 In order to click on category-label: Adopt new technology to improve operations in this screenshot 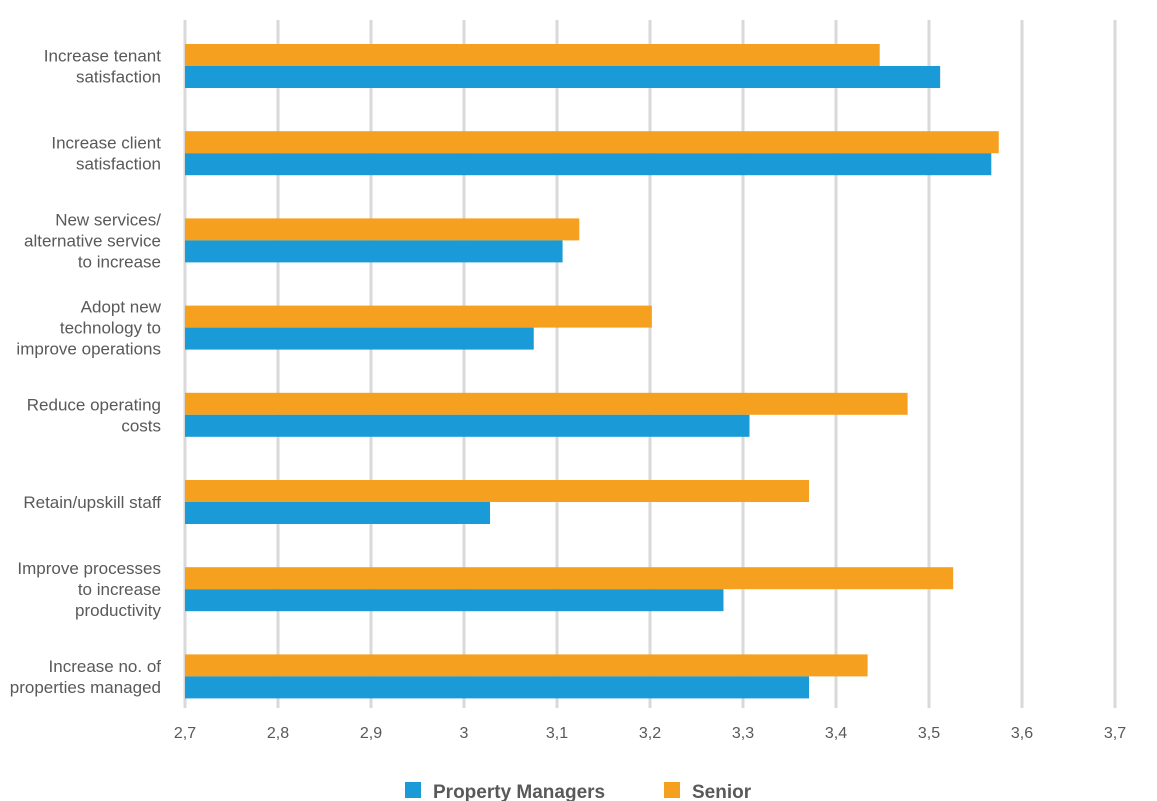, I will do `click(88, 328)`.